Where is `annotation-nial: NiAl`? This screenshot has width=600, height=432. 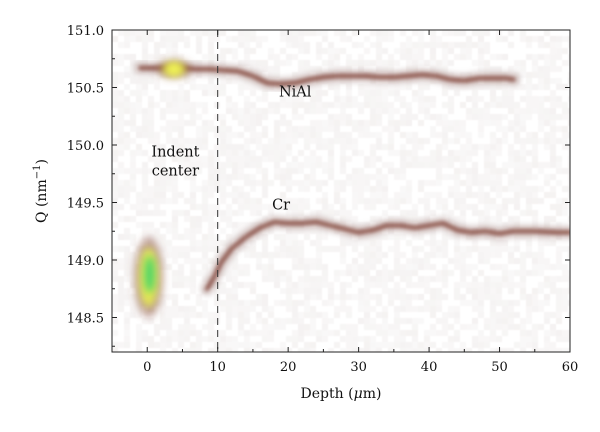
annotation-nial: NiAl is located at coordinates (295, 93).